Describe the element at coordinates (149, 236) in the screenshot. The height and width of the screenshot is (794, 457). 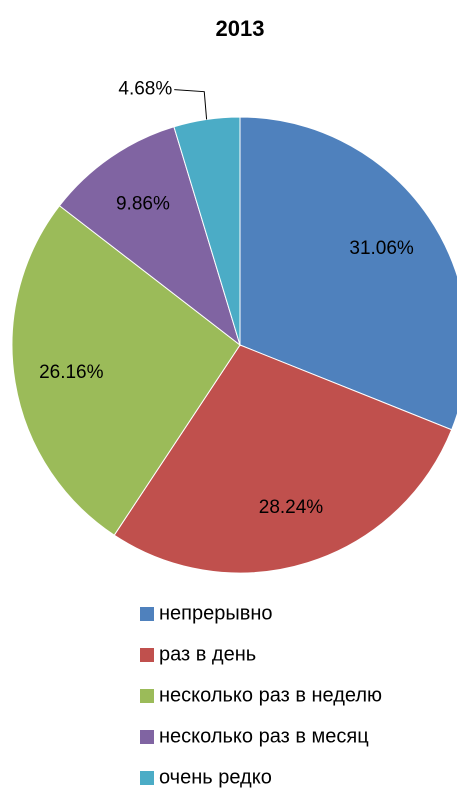
I see `pie-slice` at that location.